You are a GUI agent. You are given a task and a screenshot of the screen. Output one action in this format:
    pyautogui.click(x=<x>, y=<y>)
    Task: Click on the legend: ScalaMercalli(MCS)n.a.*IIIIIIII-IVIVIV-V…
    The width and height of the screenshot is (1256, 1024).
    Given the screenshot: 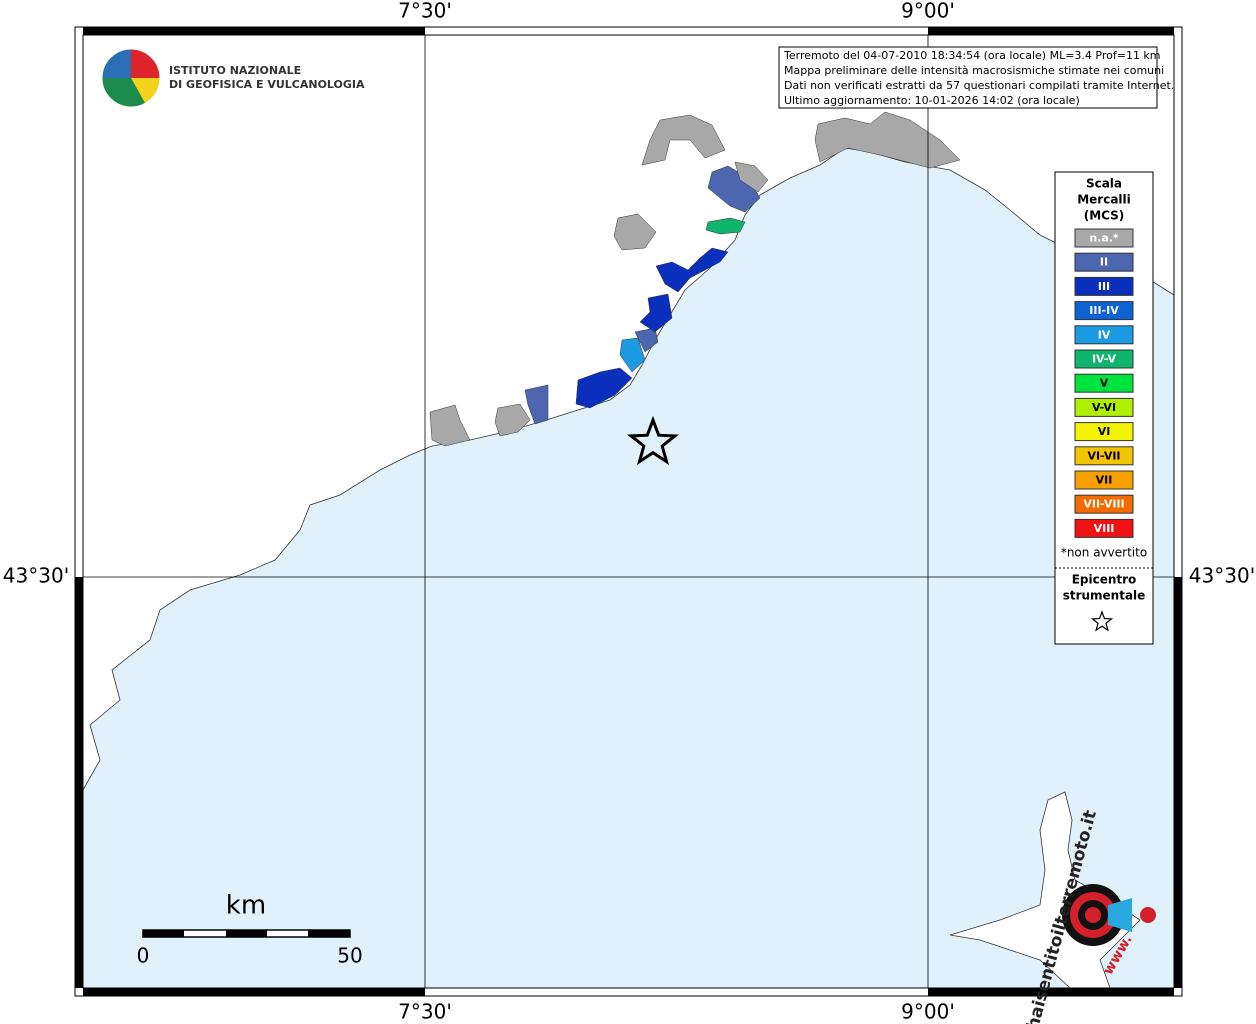 What is the action you would take?
    pyautogui.click(x=1104, y=404)
    